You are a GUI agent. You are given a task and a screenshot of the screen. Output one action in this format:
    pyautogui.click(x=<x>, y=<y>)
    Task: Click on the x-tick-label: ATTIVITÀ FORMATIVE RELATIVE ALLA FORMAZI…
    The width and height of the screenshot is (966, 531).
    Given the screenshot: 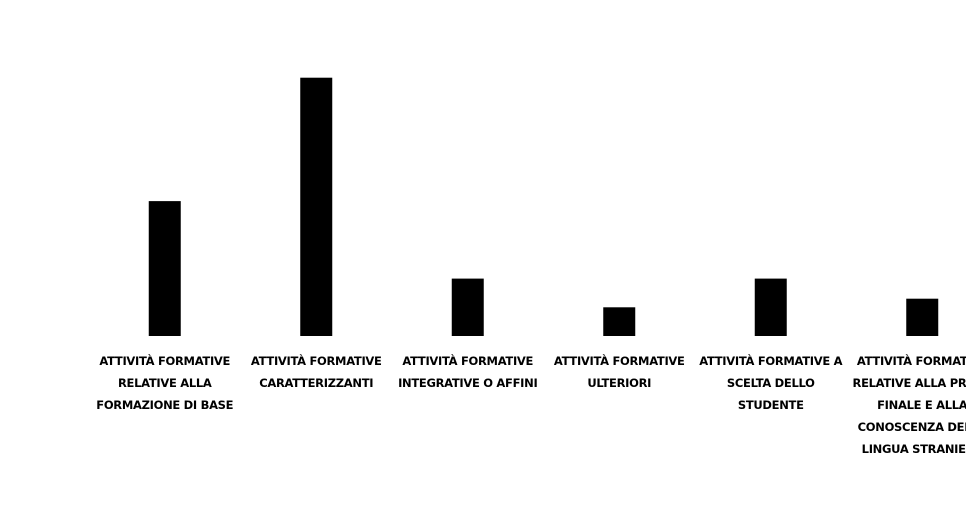 What is the action you would take?
    pyautogui.click(x=165, y=383)
    